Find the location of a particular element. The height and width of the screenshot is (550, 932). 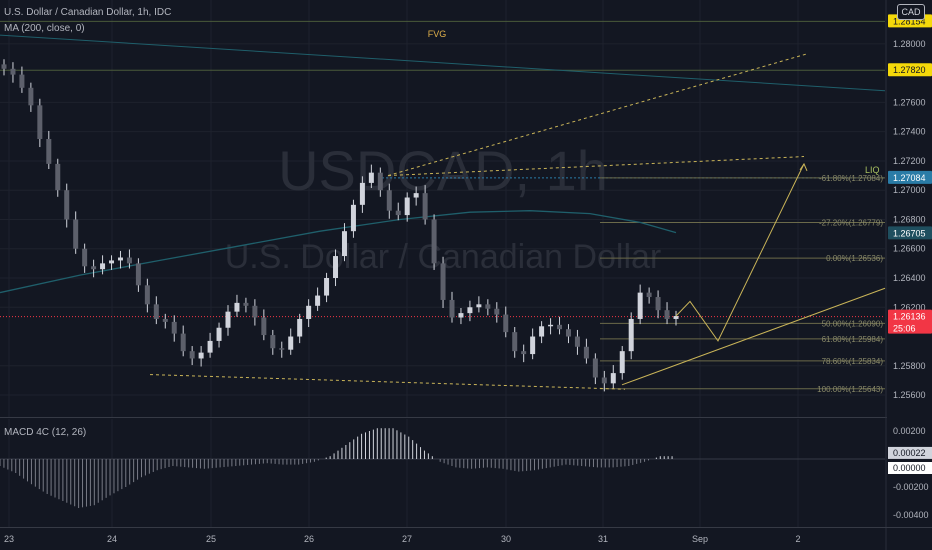

time-label: 2 is located at coordinates (797, 539).